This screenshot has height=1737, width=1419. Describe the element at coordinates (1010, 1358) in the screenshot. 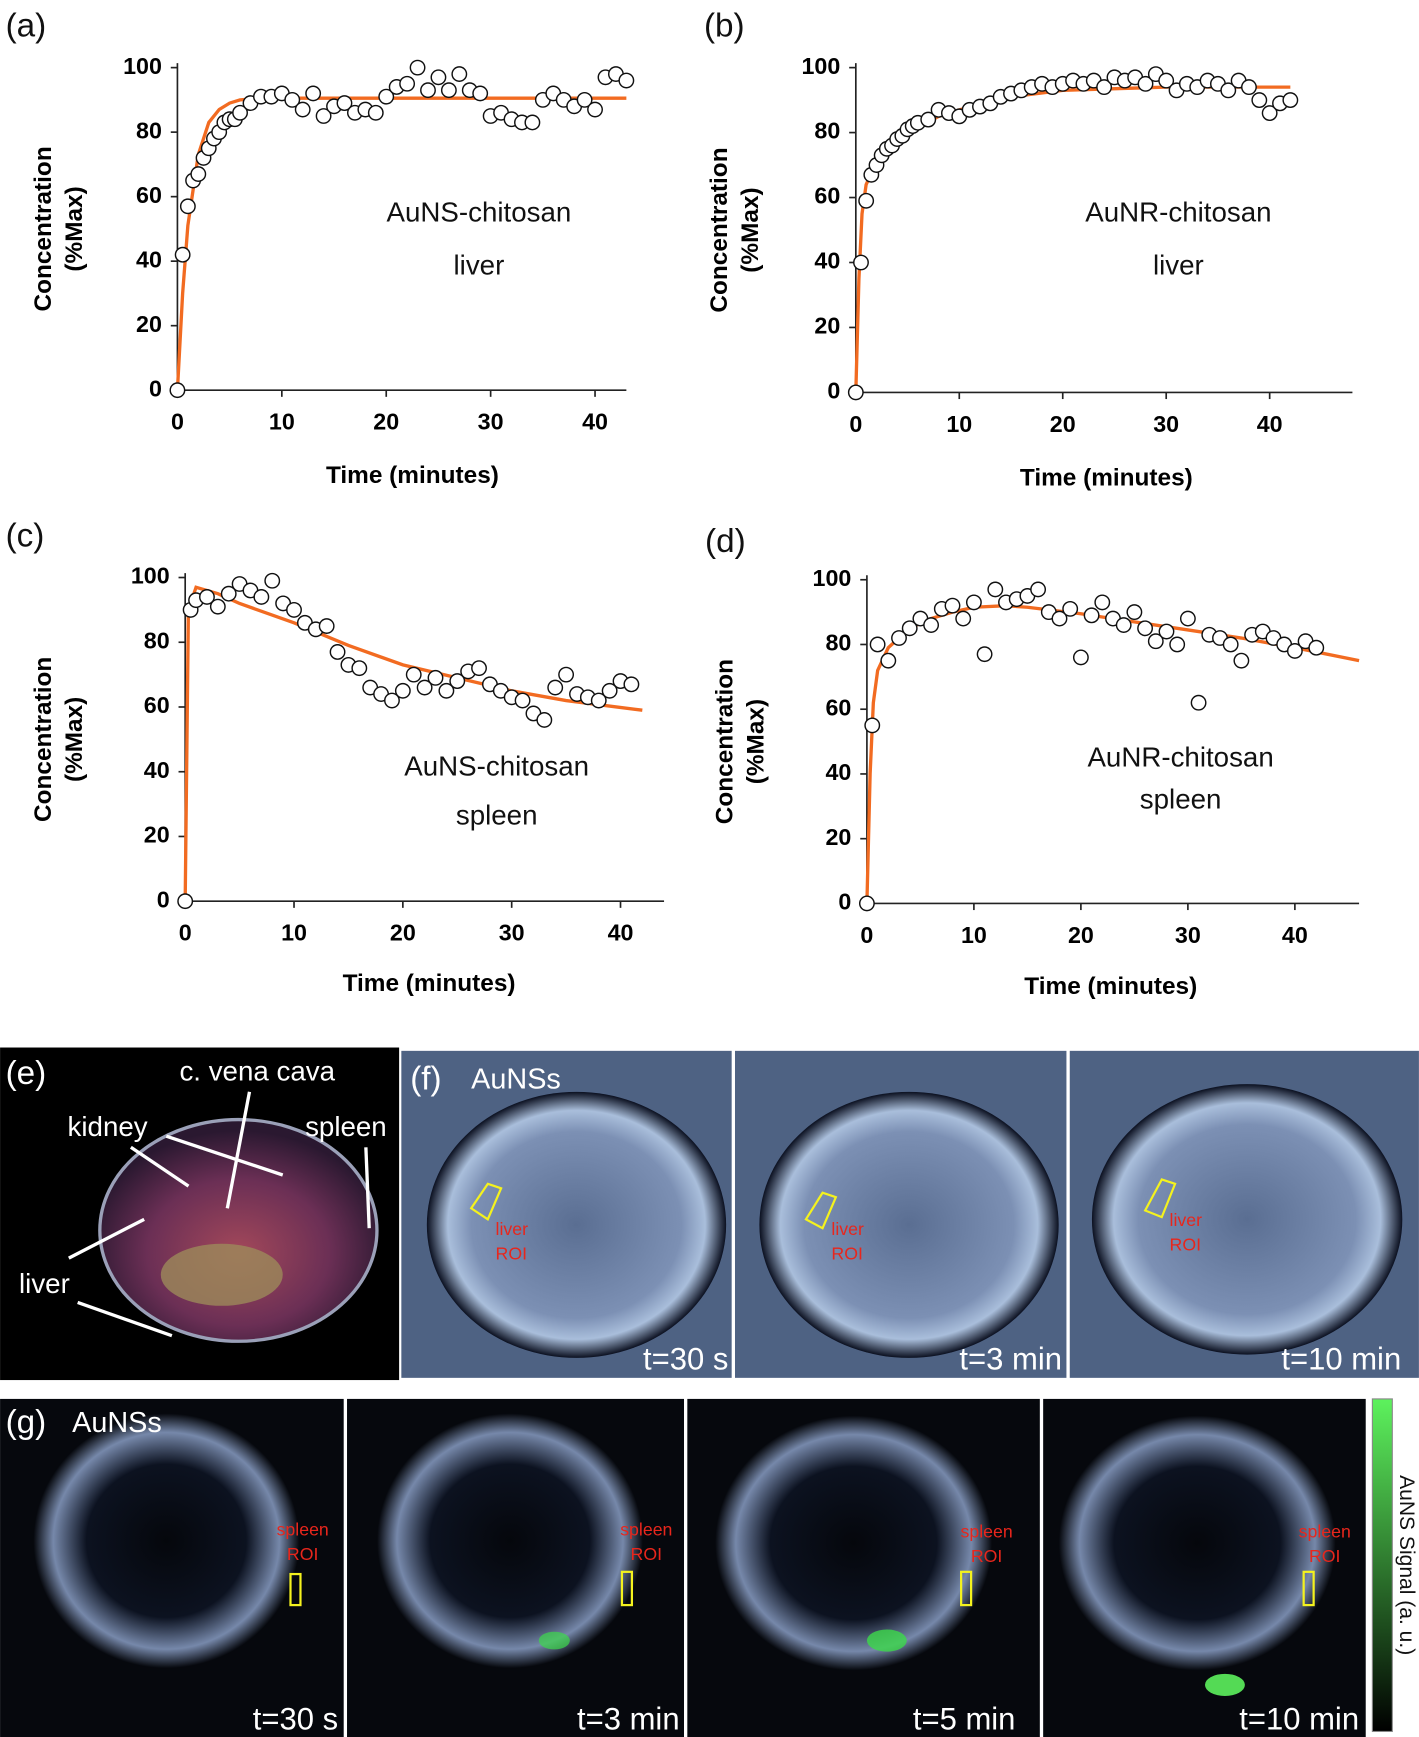

I see `time-label: t=3 min` at that location.